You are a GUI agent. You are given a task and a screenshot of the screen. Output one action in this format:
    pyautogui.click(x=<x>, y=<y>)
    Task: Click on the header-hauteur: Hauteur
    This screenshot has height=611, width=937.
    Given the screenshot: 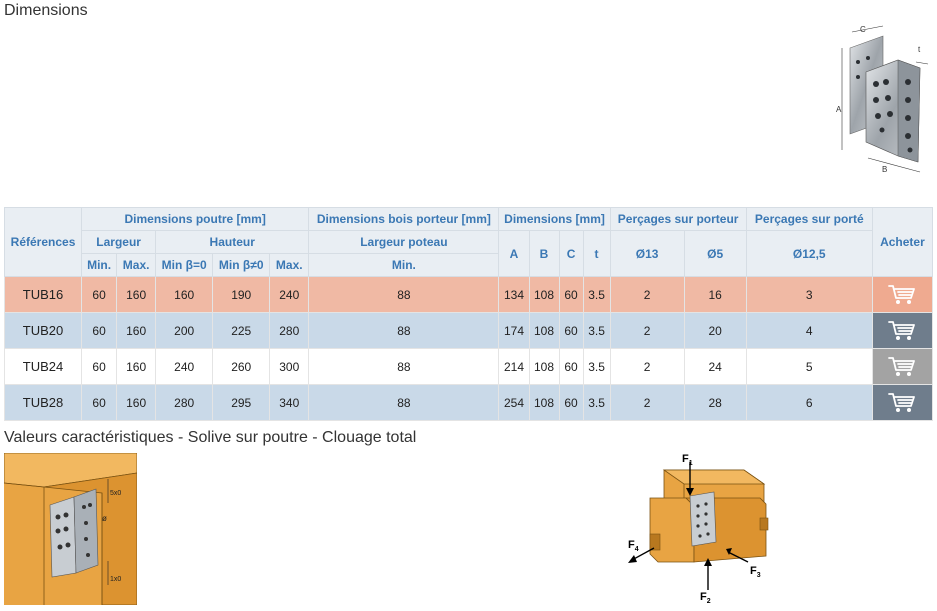 What is the action you would take?
    pyautogui.click(x=232, y=242)
    